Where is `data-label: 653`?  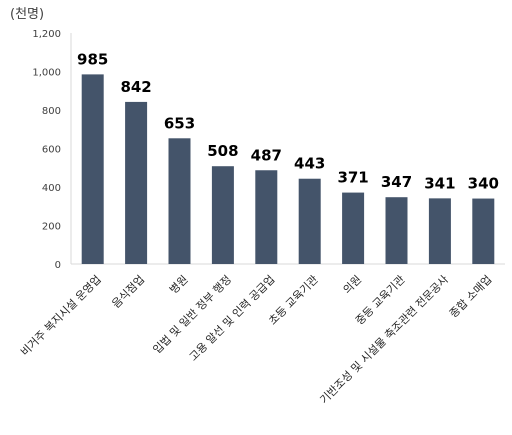
data-label: 653 is located at coordinates (179, 123).